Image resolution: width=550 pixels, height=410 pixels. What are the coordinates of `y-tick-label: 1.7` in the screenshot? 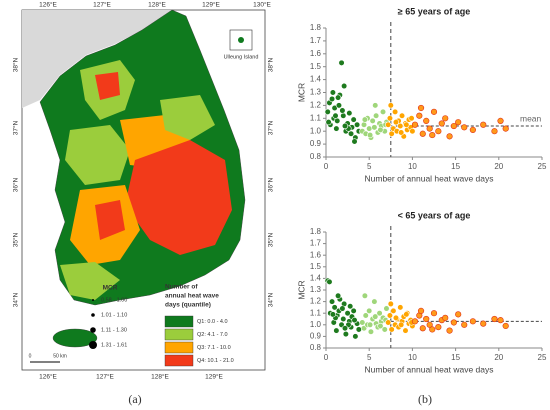 It's located at (316, 40).